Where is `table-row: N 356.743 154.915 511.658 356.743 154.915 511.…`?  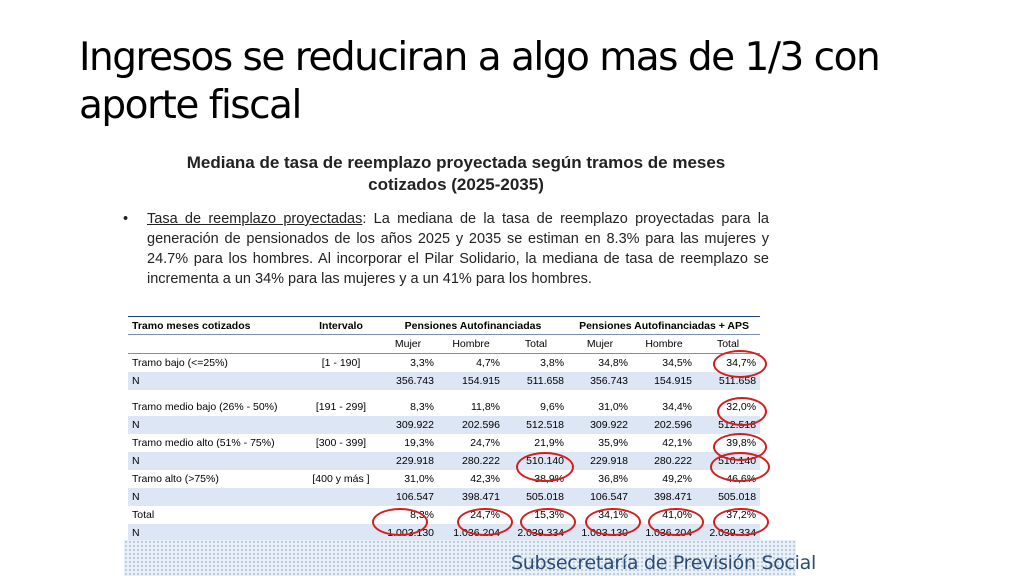 table-row: N 356.743 154.915 511.658 356.743 154.915 511.… is located at coordinates (444, 381).